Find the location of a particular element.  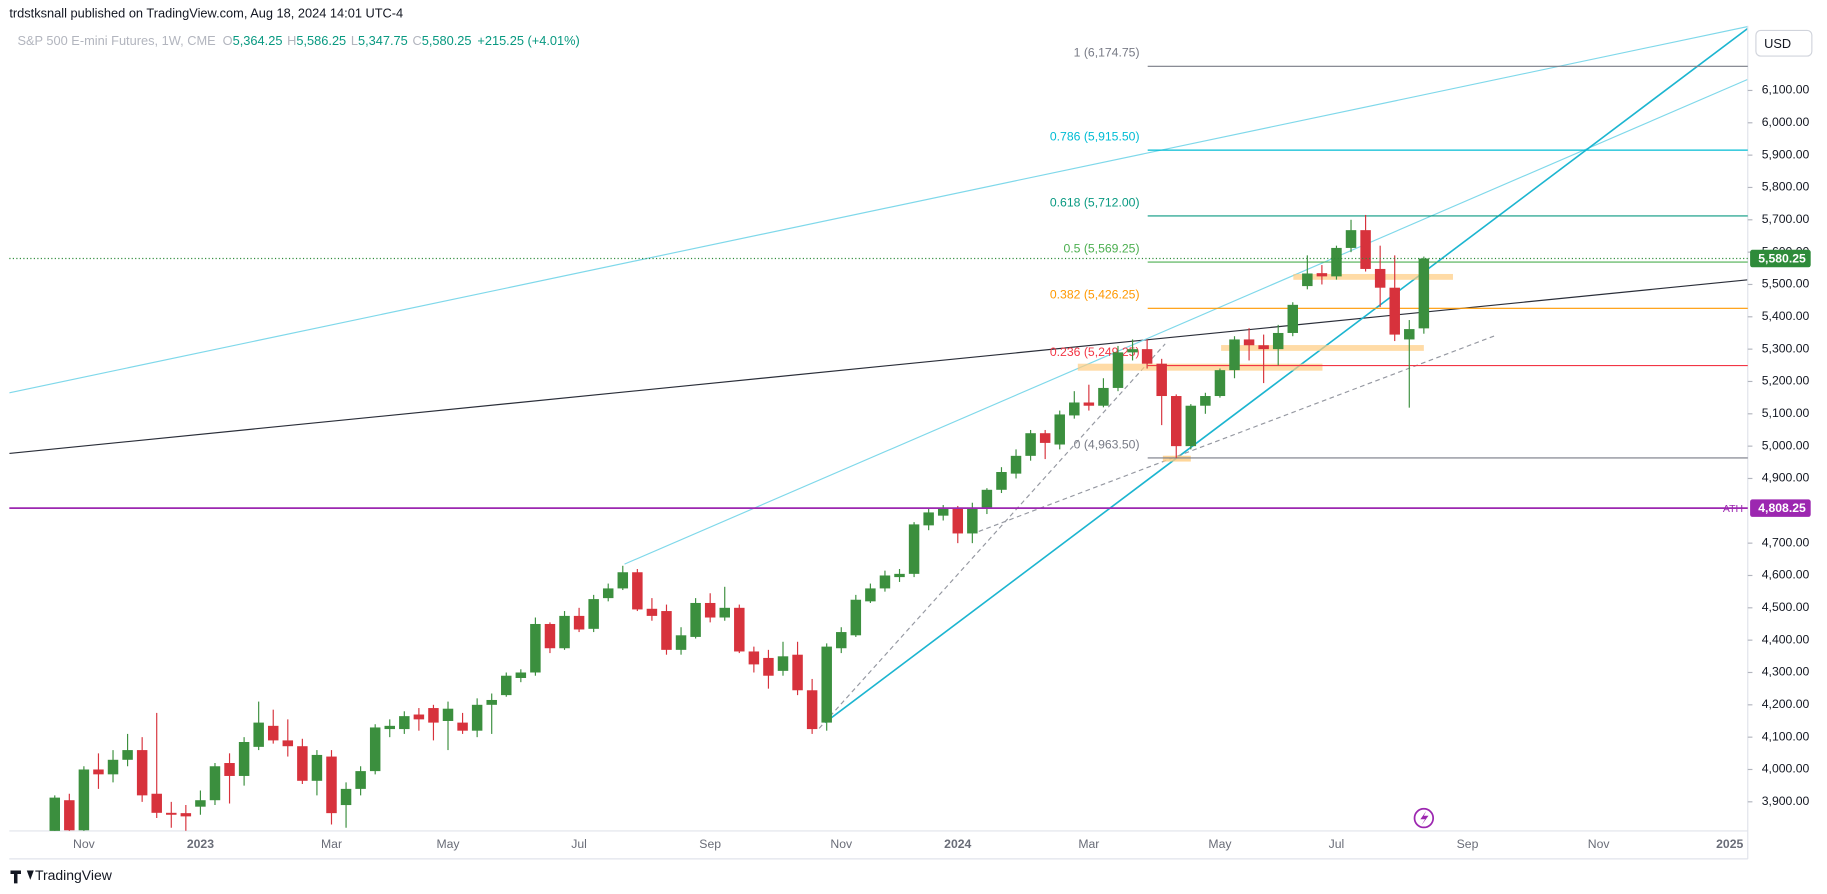

price-tag-label: 5,580.25 is located at coordinates (1782, 258).